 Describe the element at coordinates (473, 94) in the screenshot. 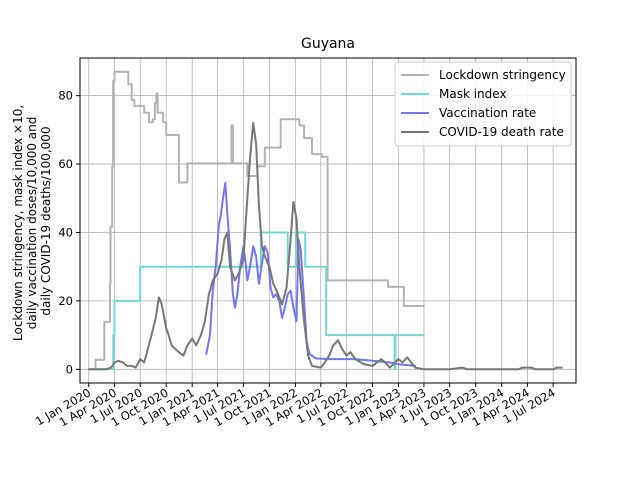

I see `legend-label-mask-index: Mask index` at that location.